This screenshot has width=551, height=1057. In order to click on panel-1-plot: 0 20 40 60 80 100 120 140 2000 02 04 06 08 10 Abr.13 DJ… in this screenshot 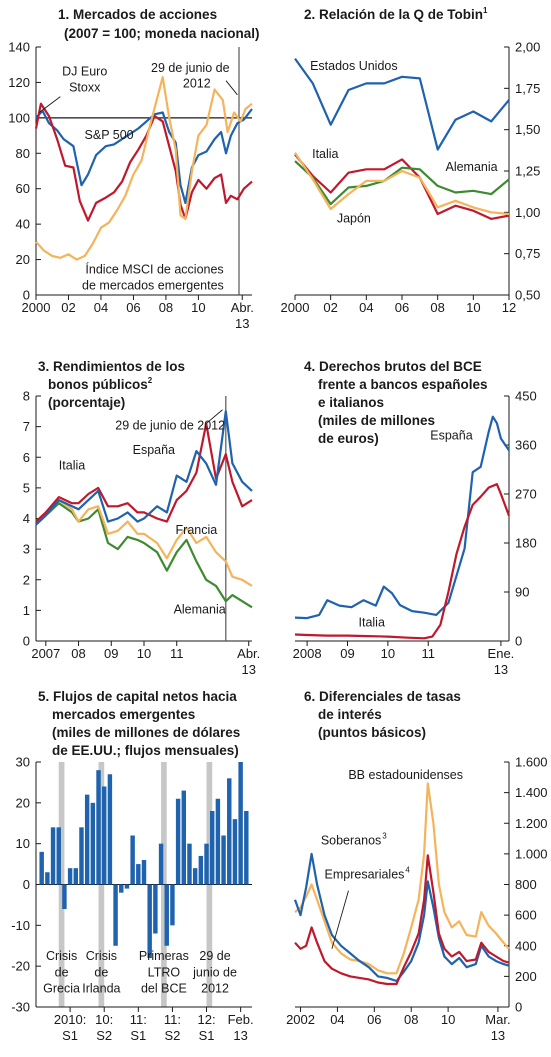, I will do `click(131, 186)`.